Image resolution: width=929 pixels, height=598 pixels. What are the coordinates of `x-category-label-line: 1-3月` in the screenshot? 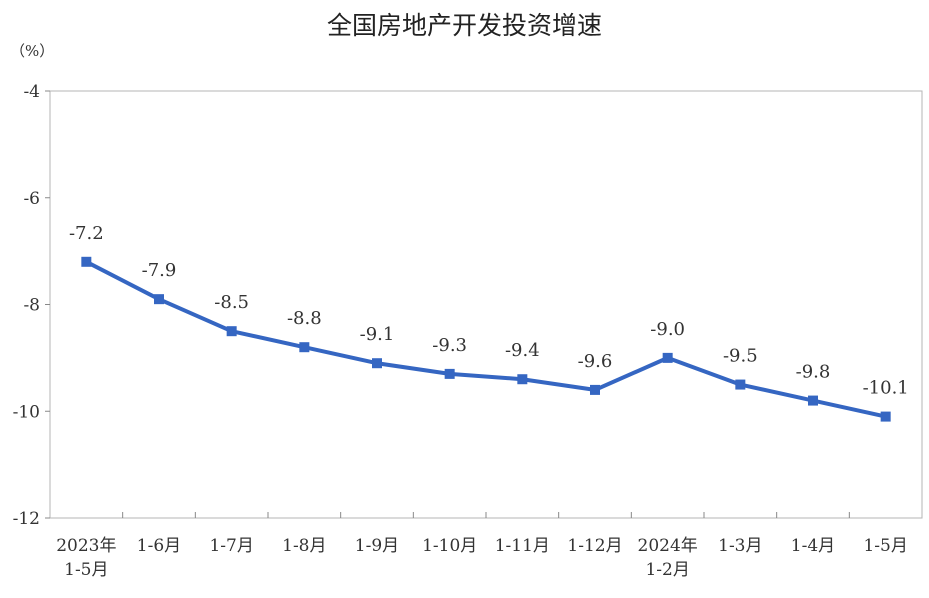 It's located at (740, 546).